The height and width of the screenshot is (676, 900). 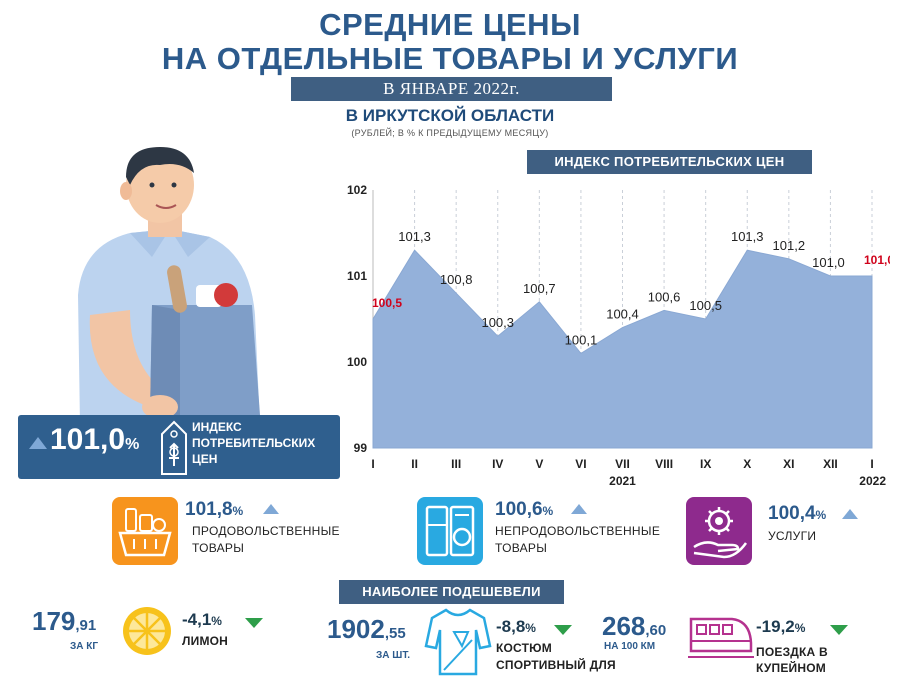 What do you see at coordinates (850, 514) in the screenshot?
I see `services-up-arrow-icon` at bounding box center [850, 514].